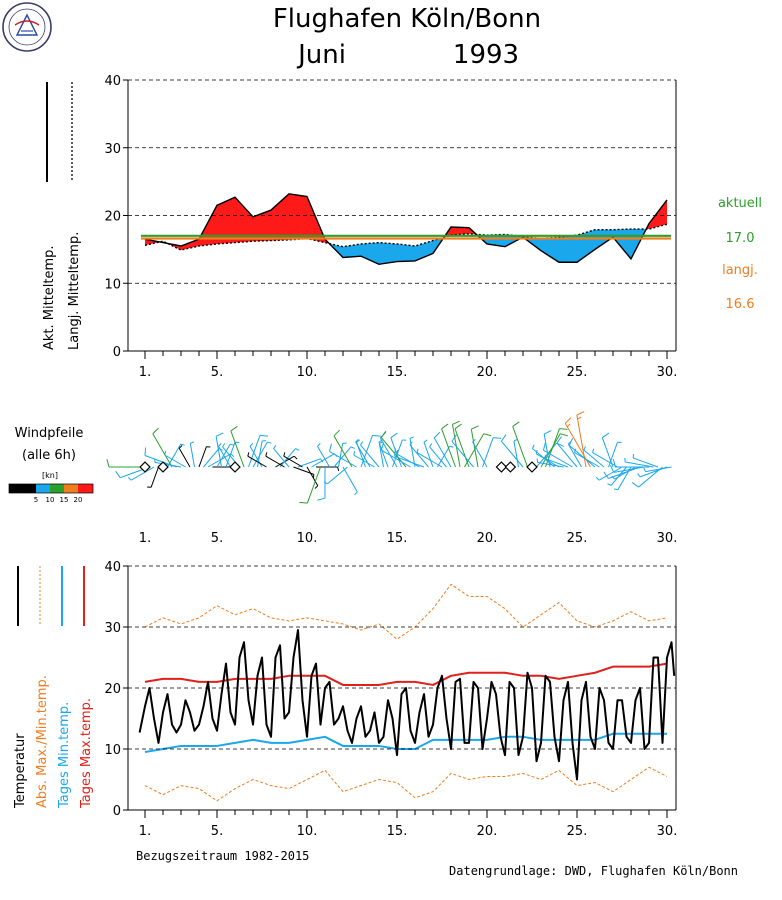 The image size is (782, 900). Describe the element at coordinates (407, 705) in the screenshot. I see `temperature-series` at that location.